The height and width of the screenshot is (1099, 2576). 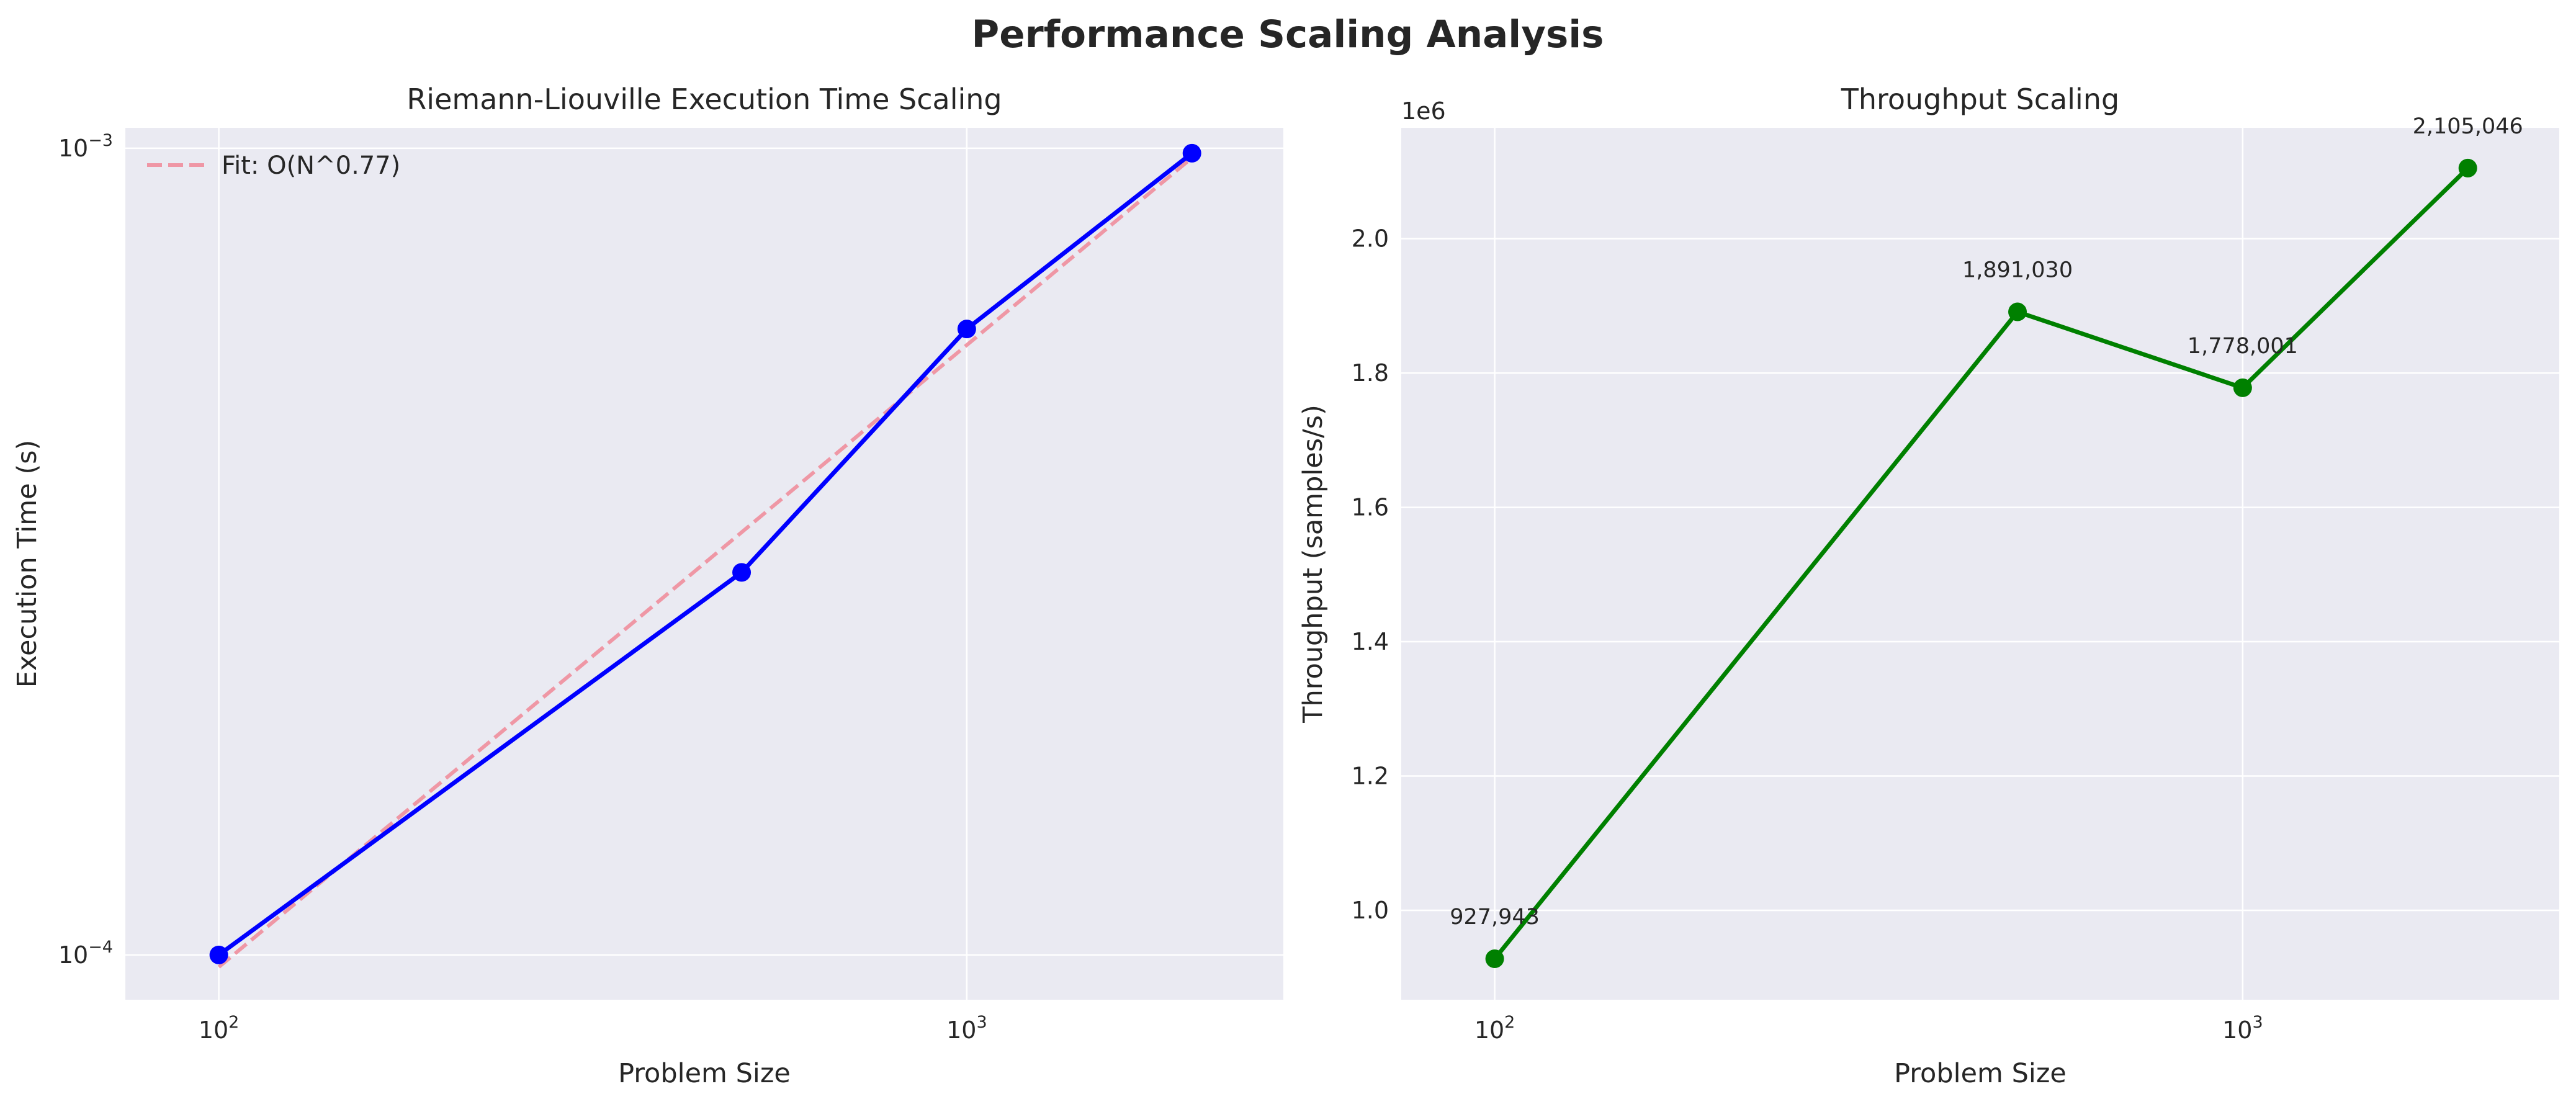 What do you see at coordinates (1370, 373) in the screenshot?
I see `y-tick-label: 1.8` at bounding box center [1370, 373].